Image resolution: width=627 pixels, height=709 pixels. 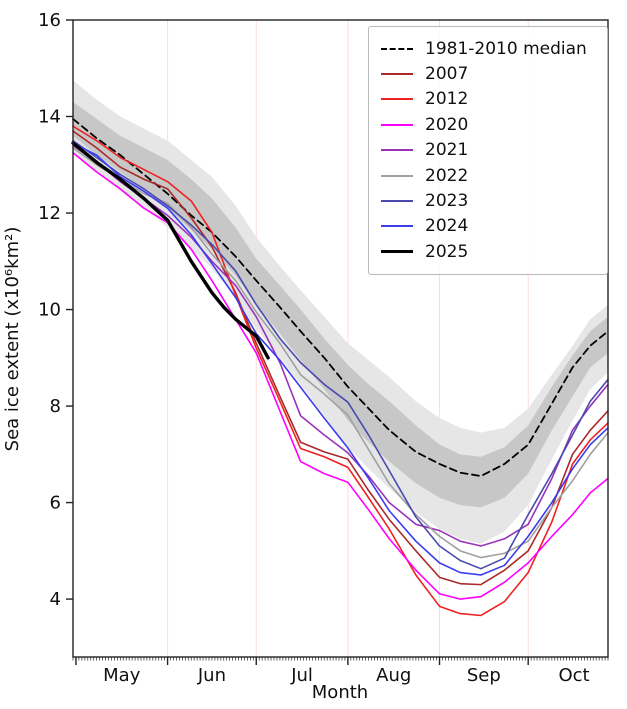 What do you see at coordinates (55, 503) in the screenshot?
I see `y-tick-label: 6` at bounding box center [55, 503].